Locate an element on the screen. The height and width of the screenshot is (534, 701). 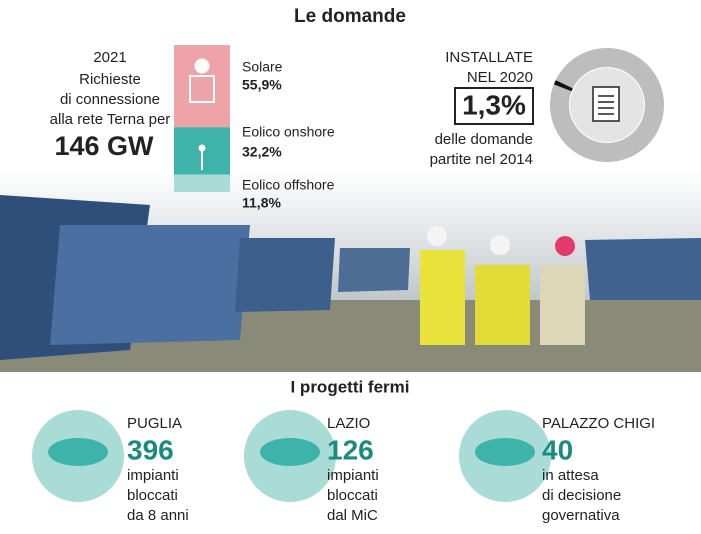
item-text: governativa is located at coordinates (581, 515).